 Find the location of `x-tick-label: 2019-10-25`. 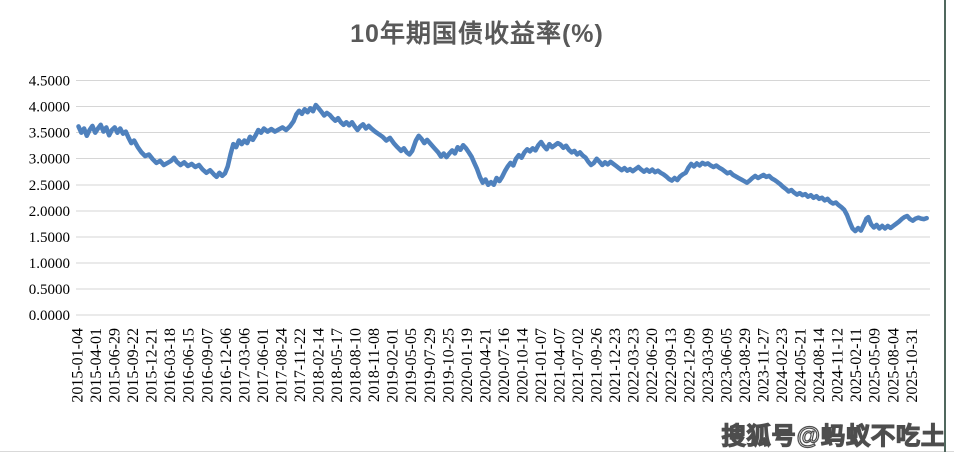

x-tick-label: 2019-10-25 is located at coordinates (448, 365).